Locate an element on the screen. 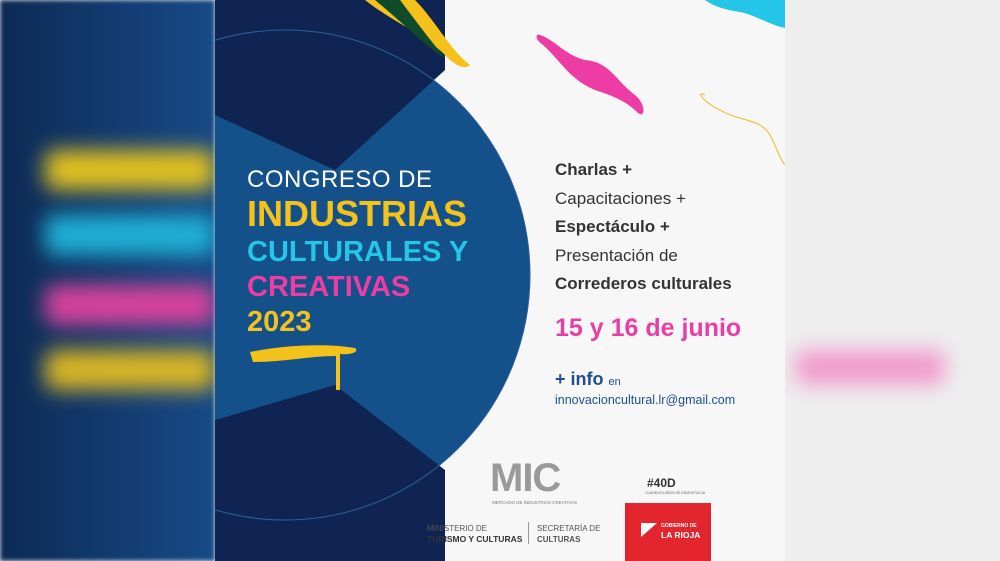 This screenshot has width=1000, height=561. contact-email: innovacioncultural.lr@gmail.com is located at coordinates (645, 400).